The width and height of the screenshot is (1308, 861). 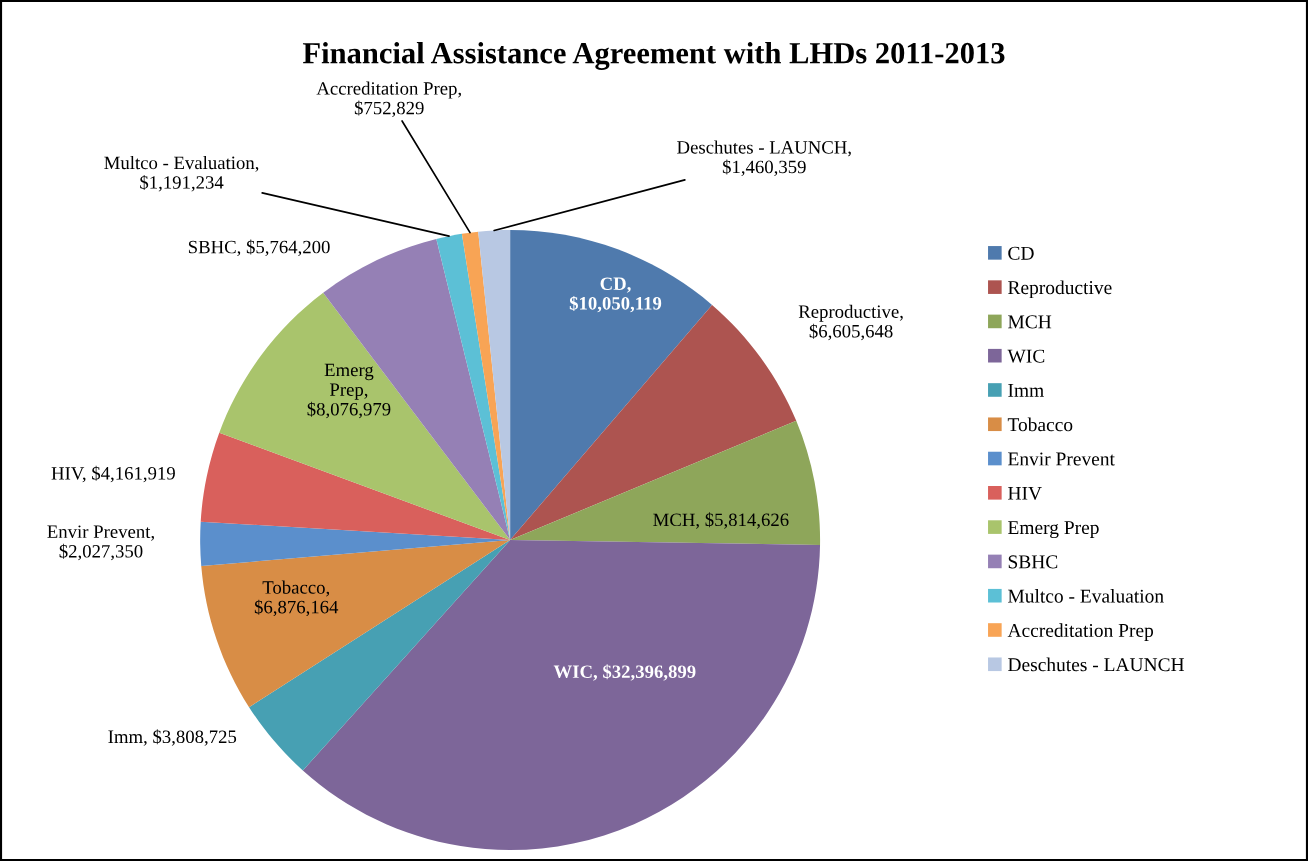 I want to click on legend-label: Tobacco, so click(x=1040, y=424).